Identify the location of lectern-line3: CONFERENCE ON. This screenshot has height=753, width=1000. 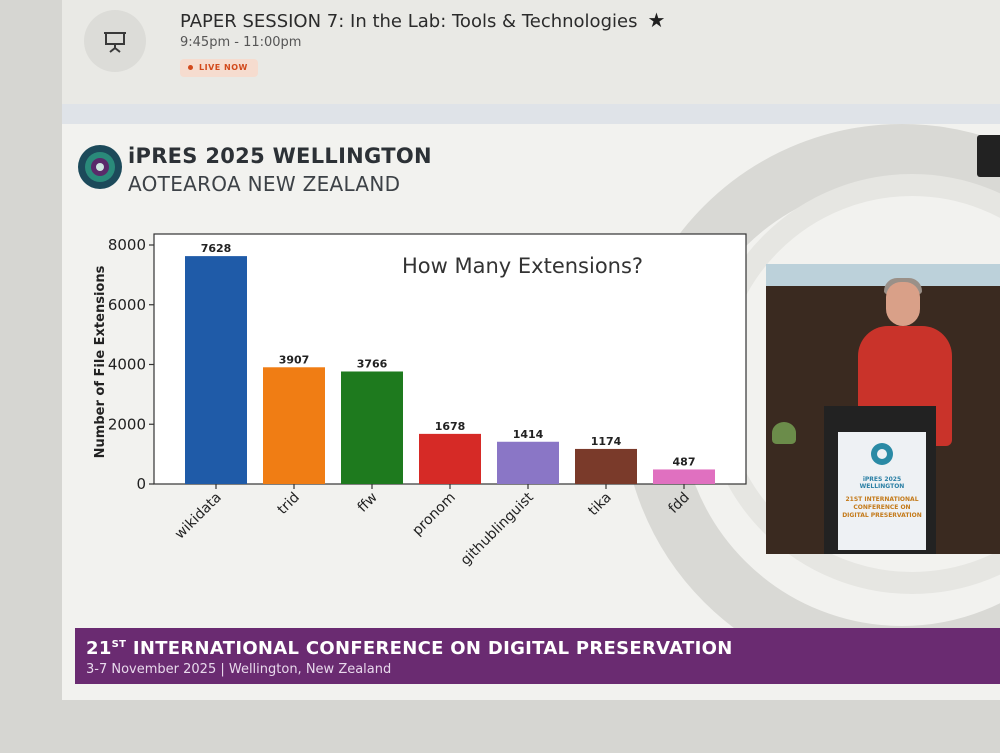
(882, 507).